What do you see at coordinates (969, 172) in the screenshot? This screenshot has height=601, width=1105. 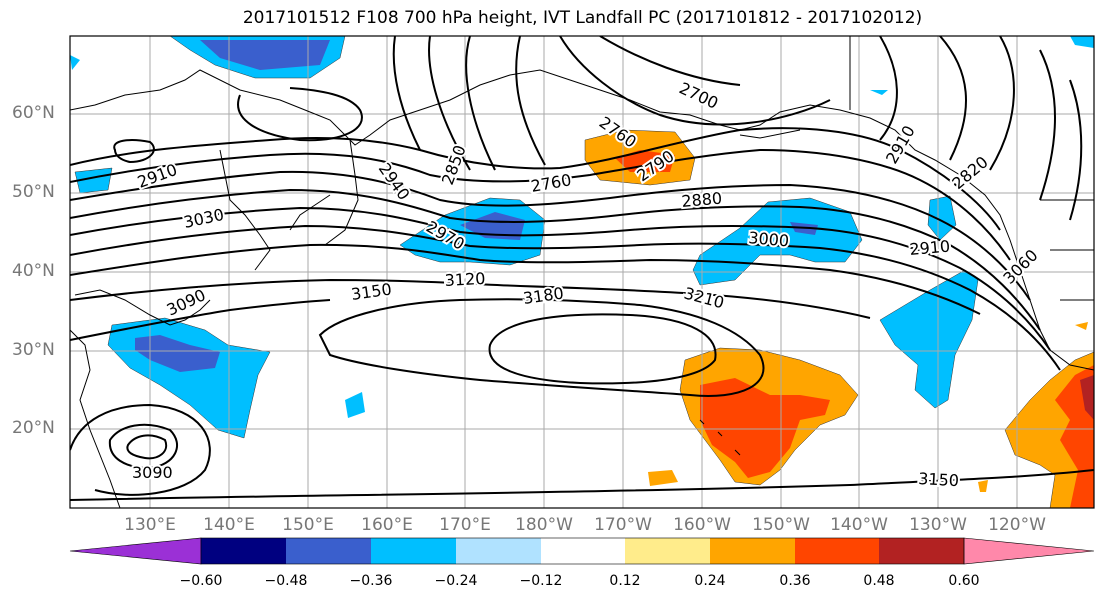 I see `contour-label: 2820` at bounding box center [969, 172].